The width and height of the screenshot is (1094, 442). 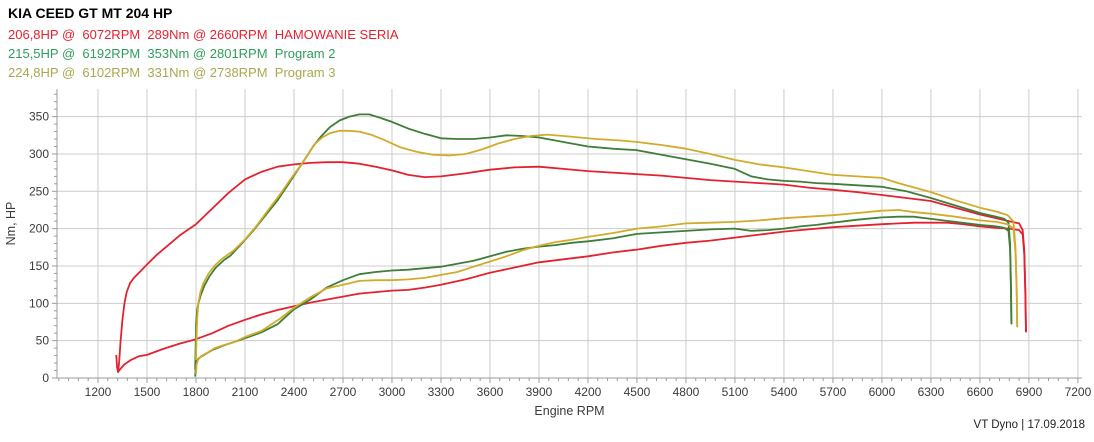 I want to click on y-tick-label-250: 250, so click(x=39, y=191).